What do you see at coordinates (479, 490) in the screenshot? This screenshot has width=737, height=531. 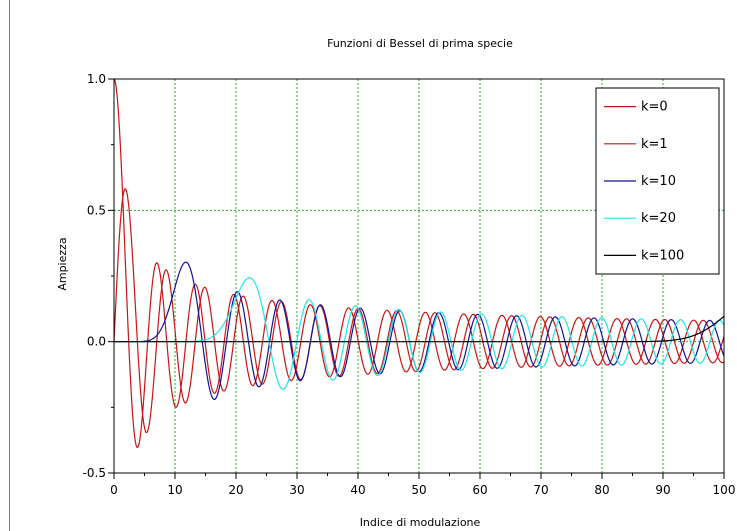 I see `x-tick-label: 60` at bounding box center [479, 490].